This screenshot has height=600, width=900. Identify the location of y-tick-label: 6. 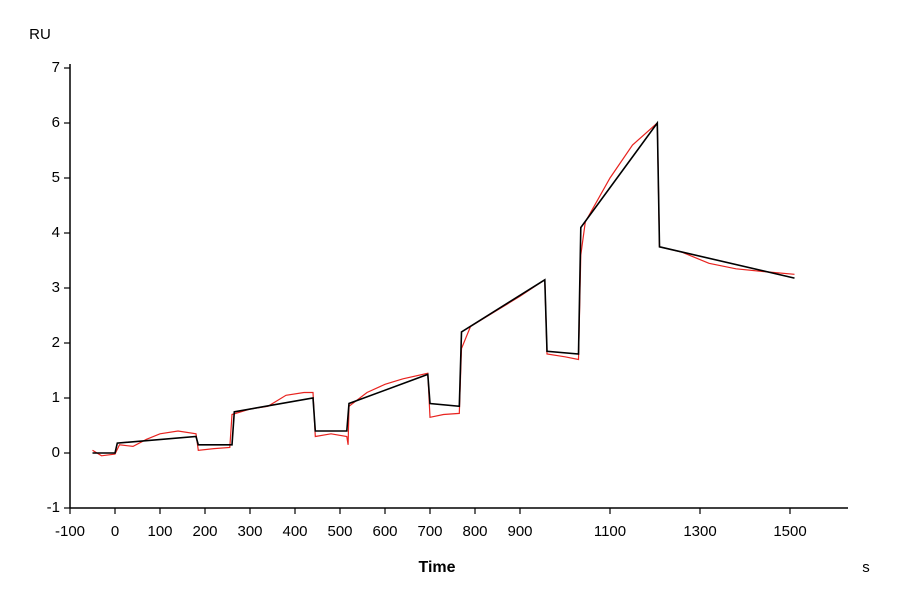
(56, 122).